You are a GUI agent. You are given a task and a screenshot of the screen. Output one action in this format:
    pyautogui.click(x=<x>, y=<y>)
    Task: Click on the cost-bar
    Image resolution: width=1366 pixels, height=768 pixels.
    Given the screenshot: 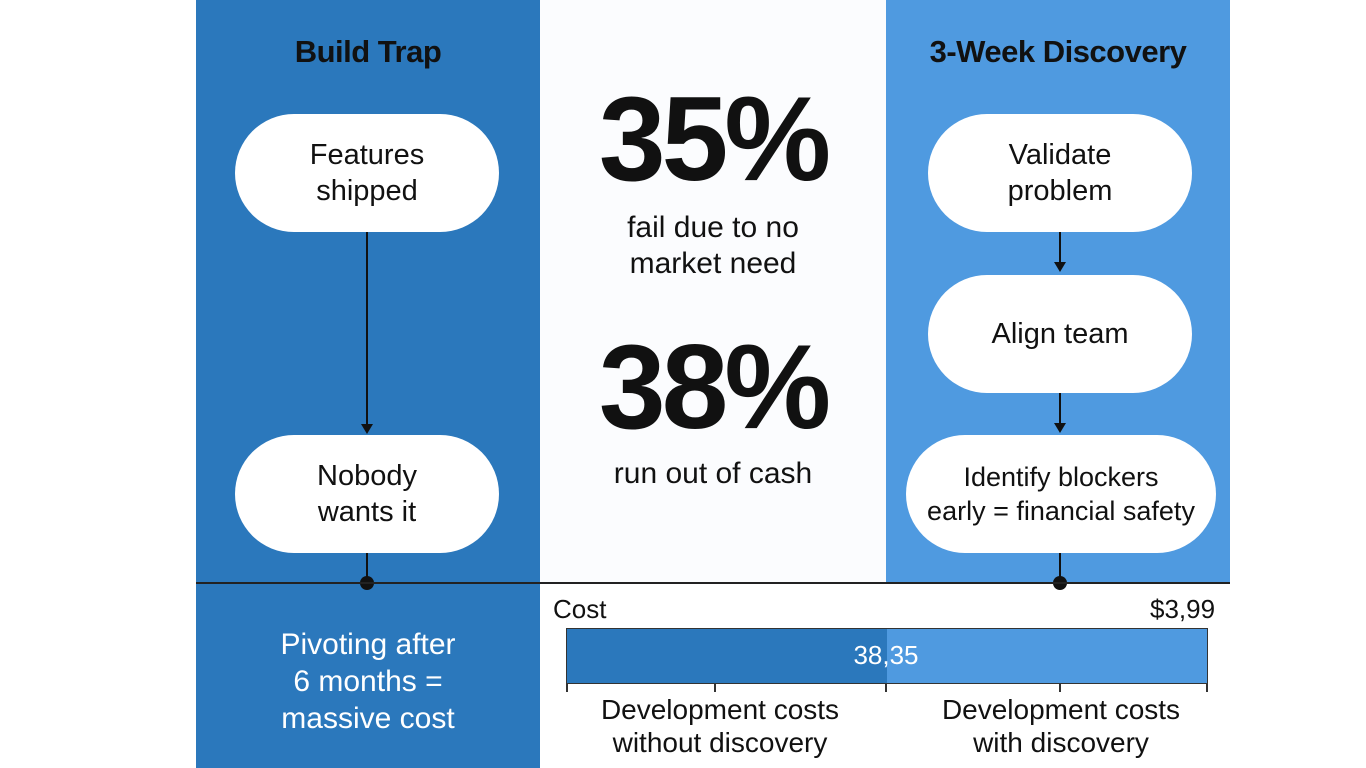 What is the action you would take?
    pyautogui.click(x=887, y=656)
    